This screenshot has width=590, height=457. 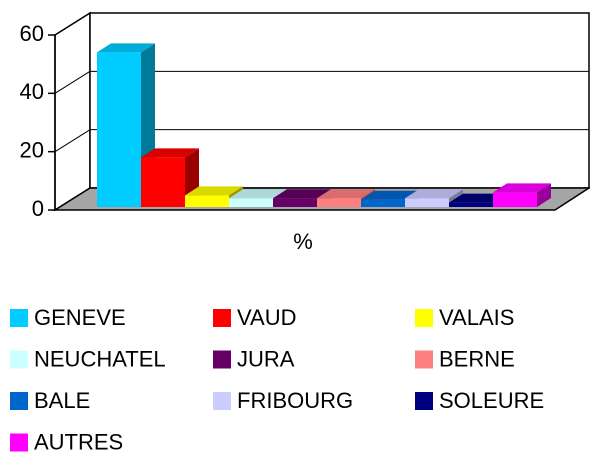 I want to click on y-tick-label: 0, so click(x=38, y=208).